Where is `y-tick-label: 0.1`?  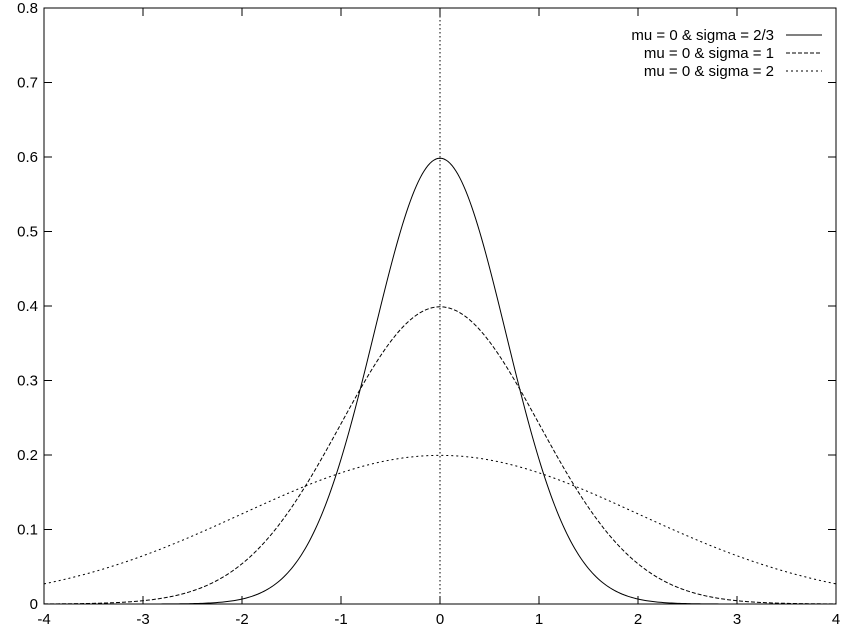
y-tick-label: 0.1 is located at coordinates (27, 530).